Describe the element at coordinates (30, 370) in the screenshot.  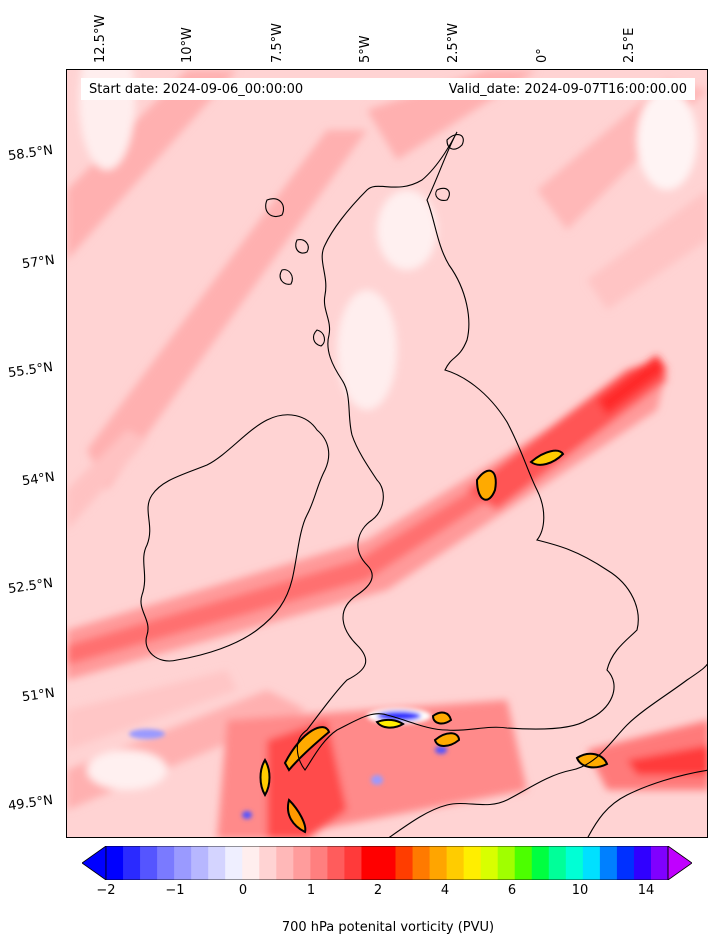
I see `lat-label-55.5n: 55.5°N` at that location.